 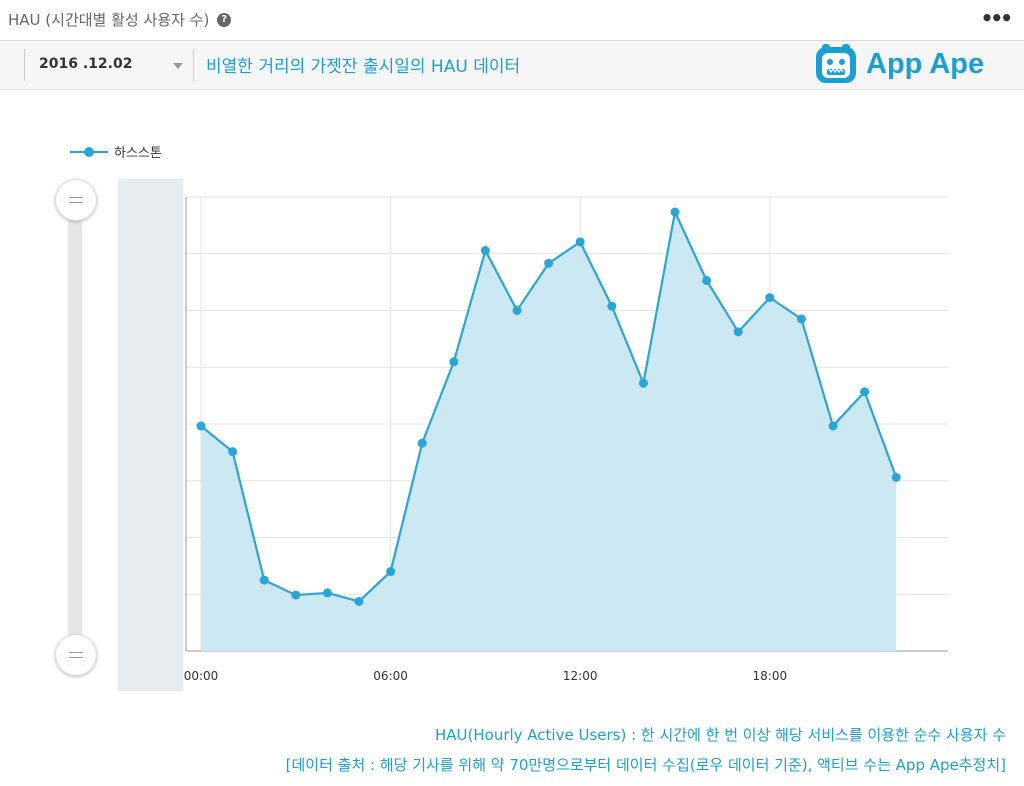 I want to click on range-navigator-band, so click(x=150, y=435).